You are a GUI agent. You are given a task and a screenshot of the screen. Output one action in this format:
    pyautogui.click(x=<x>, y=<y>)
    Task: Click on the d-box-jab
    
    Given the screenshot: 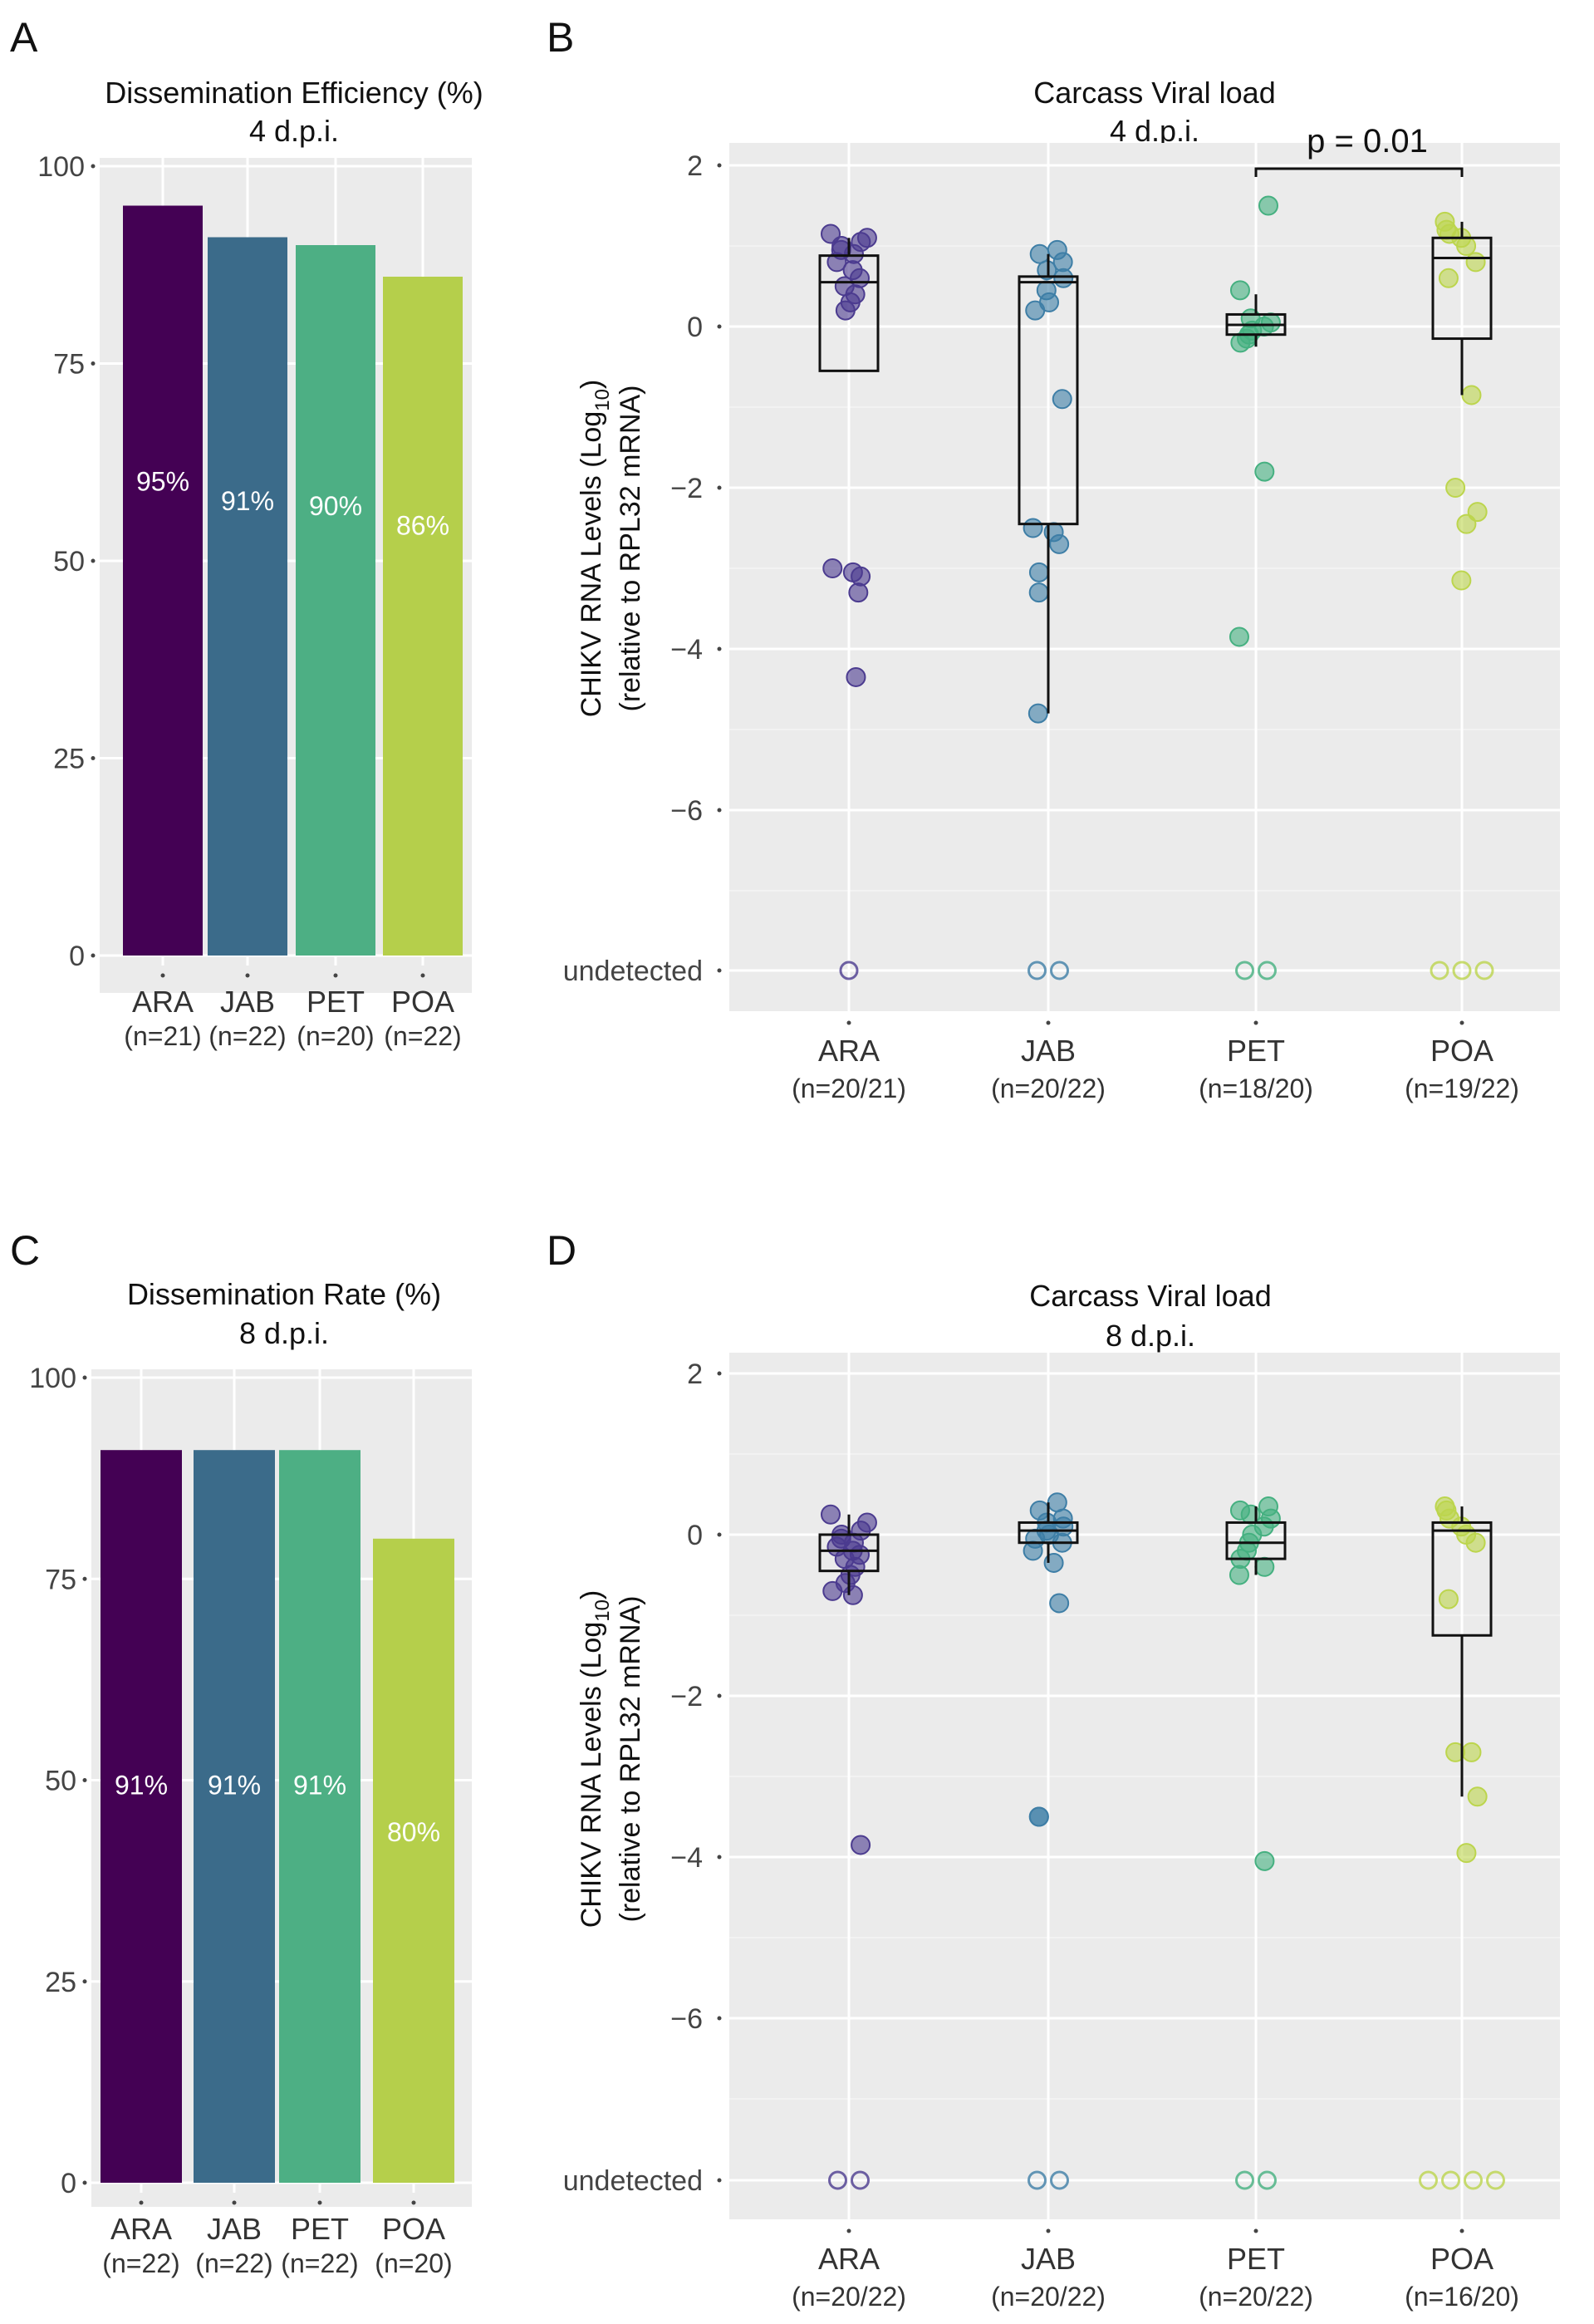 What is the action you would take?
    pyautogui.click(x=1048, y=1533)
    